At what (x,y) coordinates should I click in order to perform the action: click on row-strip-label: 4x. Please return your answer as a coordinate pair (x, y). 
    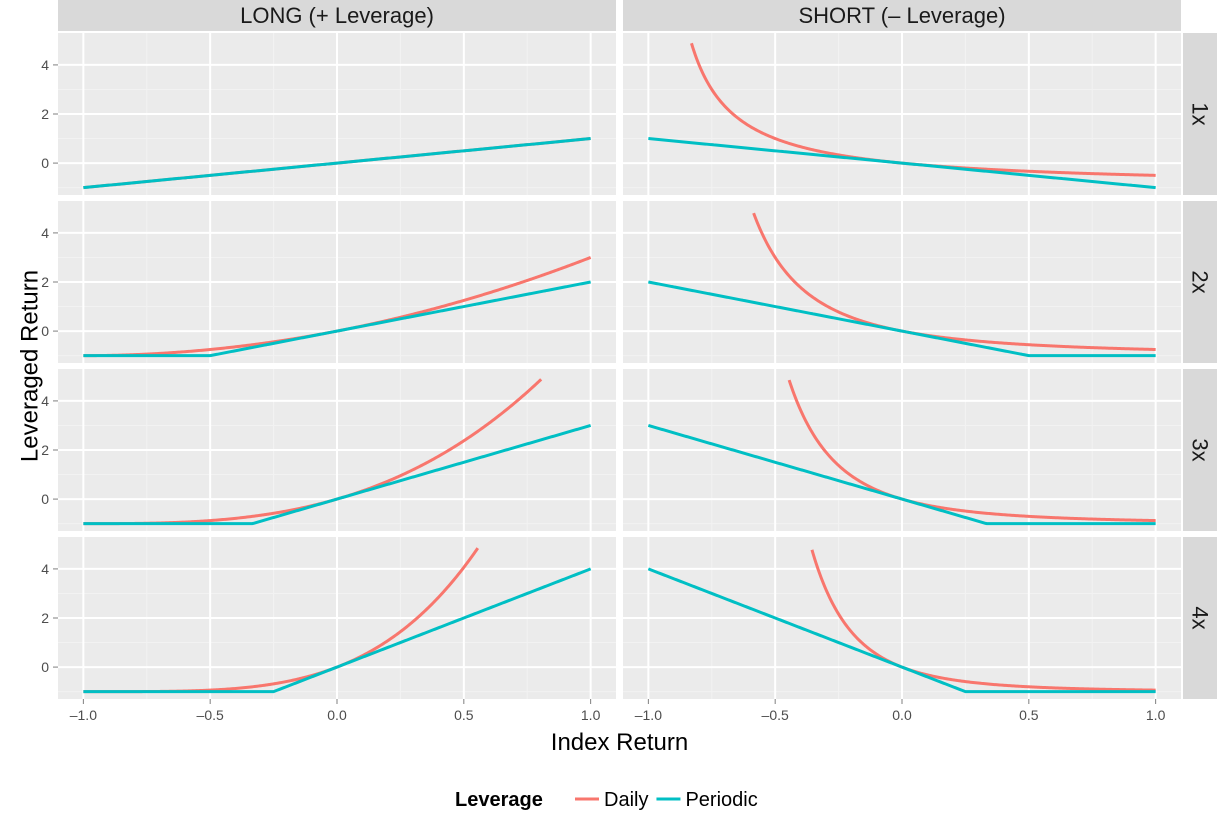
    Looking at the image, I should click on (1200, 617).